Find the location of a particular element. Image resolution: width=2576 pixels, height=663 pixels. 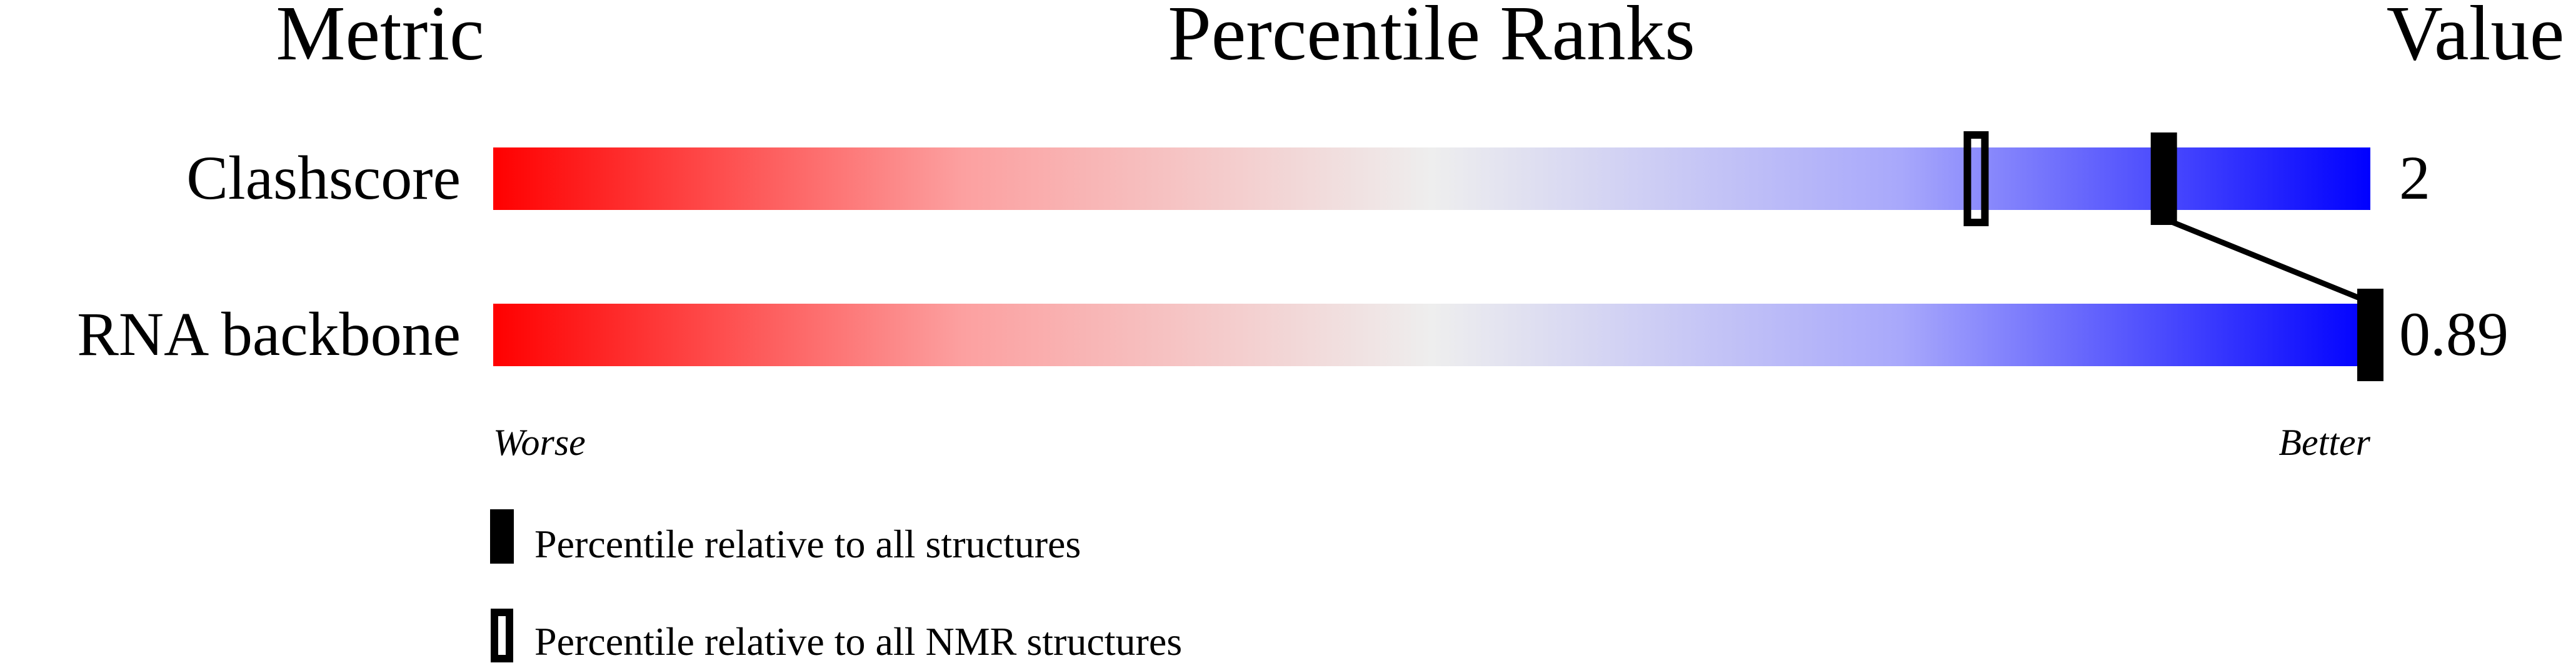

value-label: 0.89 is located at coordinates (2453, 334).